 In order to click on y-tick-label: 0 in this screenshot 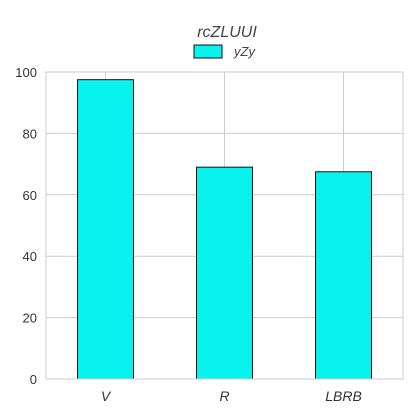, I will do `click(33, 379)`.